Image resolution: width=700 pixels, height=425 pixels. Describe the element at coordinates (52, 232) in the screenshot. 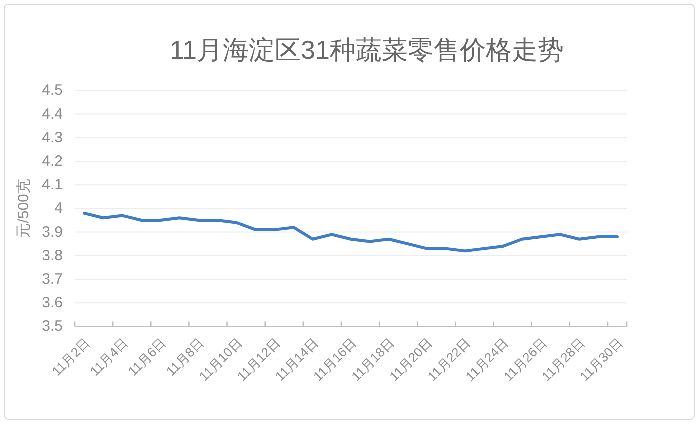

I see `y-tick-label: 3.9` at that location.